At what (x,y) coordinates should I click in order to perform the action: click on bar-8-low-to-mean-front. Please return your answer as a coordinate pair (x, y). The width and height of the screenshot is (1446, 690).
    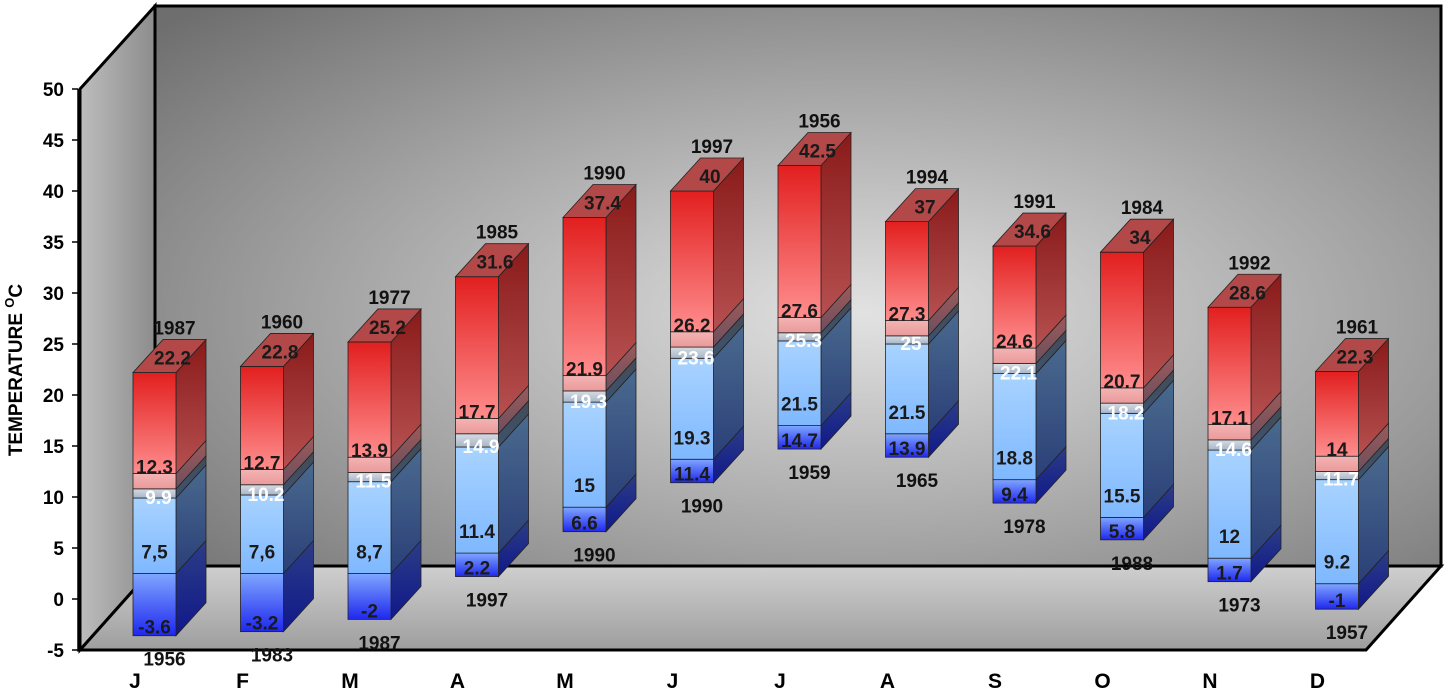
    Looking at the image, I should click on (1014, 427).